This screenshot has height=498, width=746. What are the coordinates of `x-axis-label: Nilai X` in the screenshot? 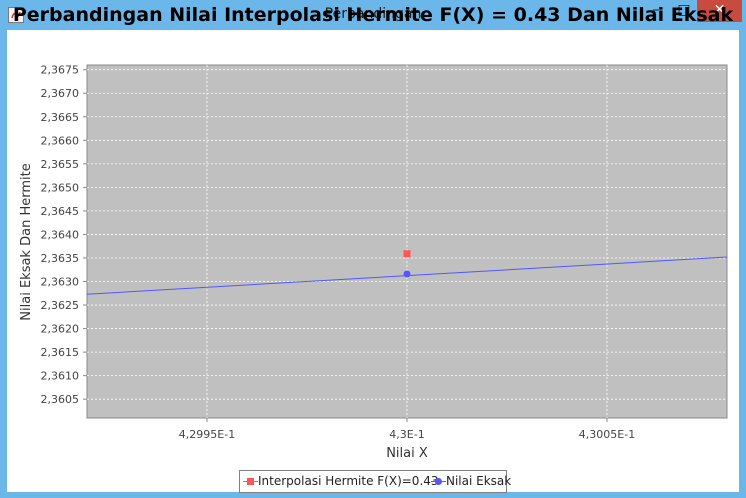 It's located at (407, 453).